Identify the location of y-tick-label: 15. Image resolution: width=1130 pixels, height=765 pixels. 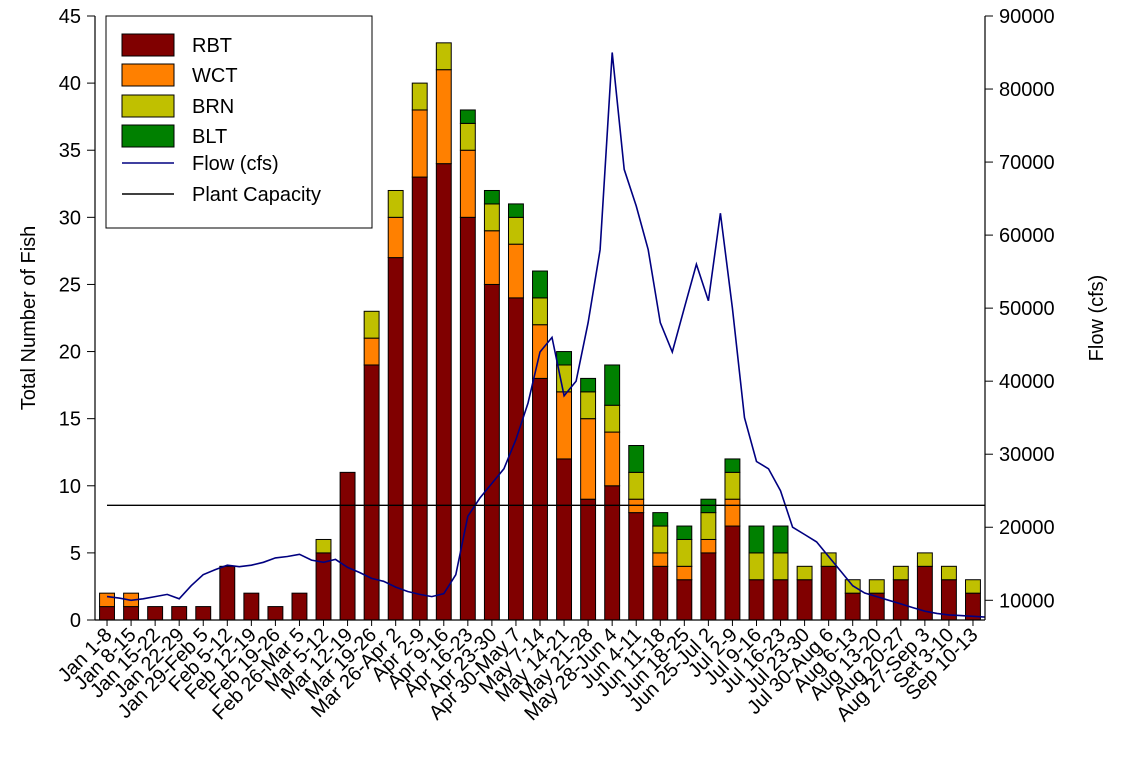
(70, 420).